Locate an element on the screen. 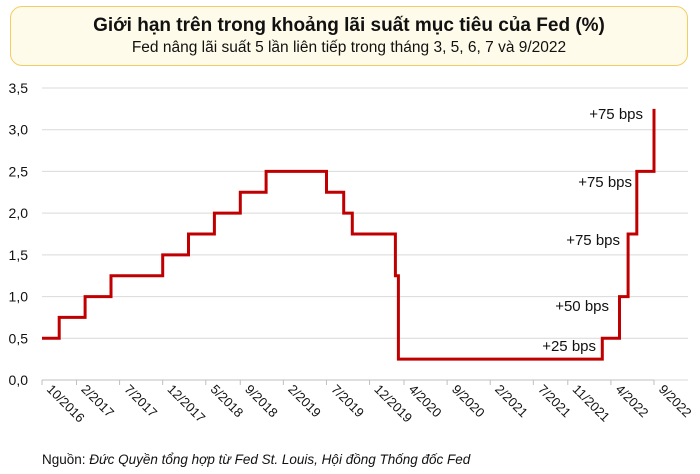 The height and width of the screenshot is (474, 700). x-tick-label: 9/2020 is located at coordinates (468, 401).